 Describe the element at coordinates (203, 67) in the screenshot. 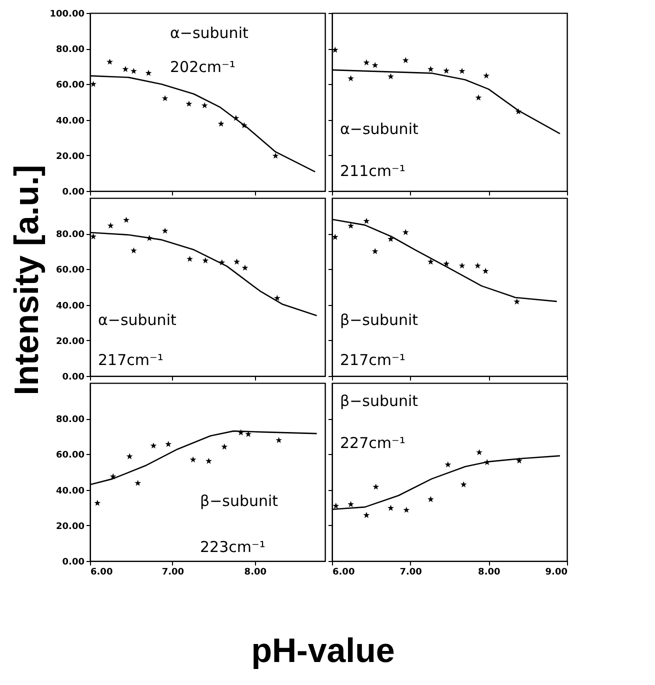

I see `annotation: 202cm⁻¹` at that location.